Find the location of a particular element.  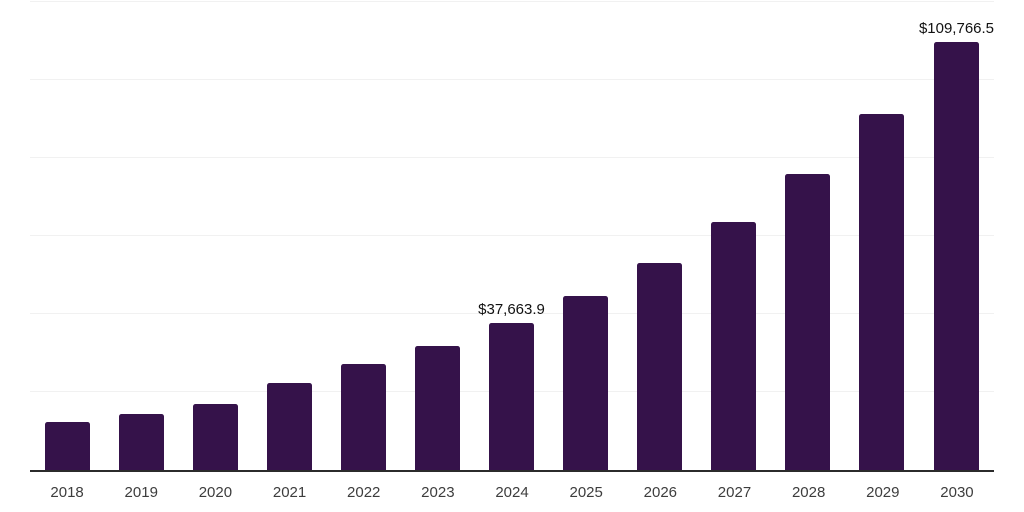

x-tick-label-2020: 2020 is located at coordinates (215, 492).